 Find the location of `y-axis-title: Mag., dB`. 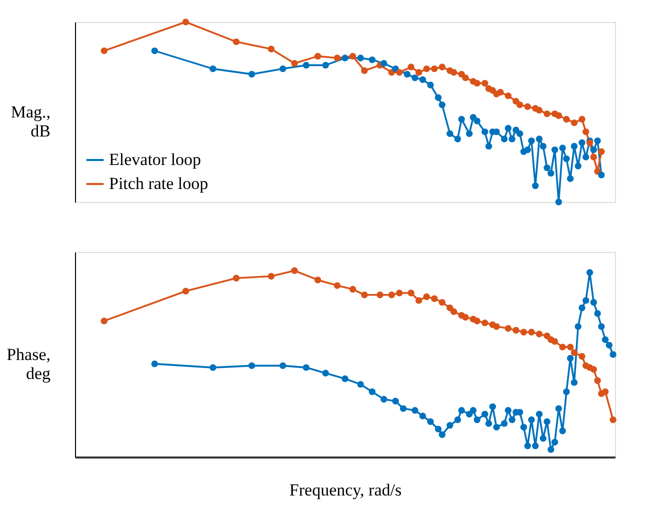

y-axis-title: Mag., dB is located at coordinates (30, 121).